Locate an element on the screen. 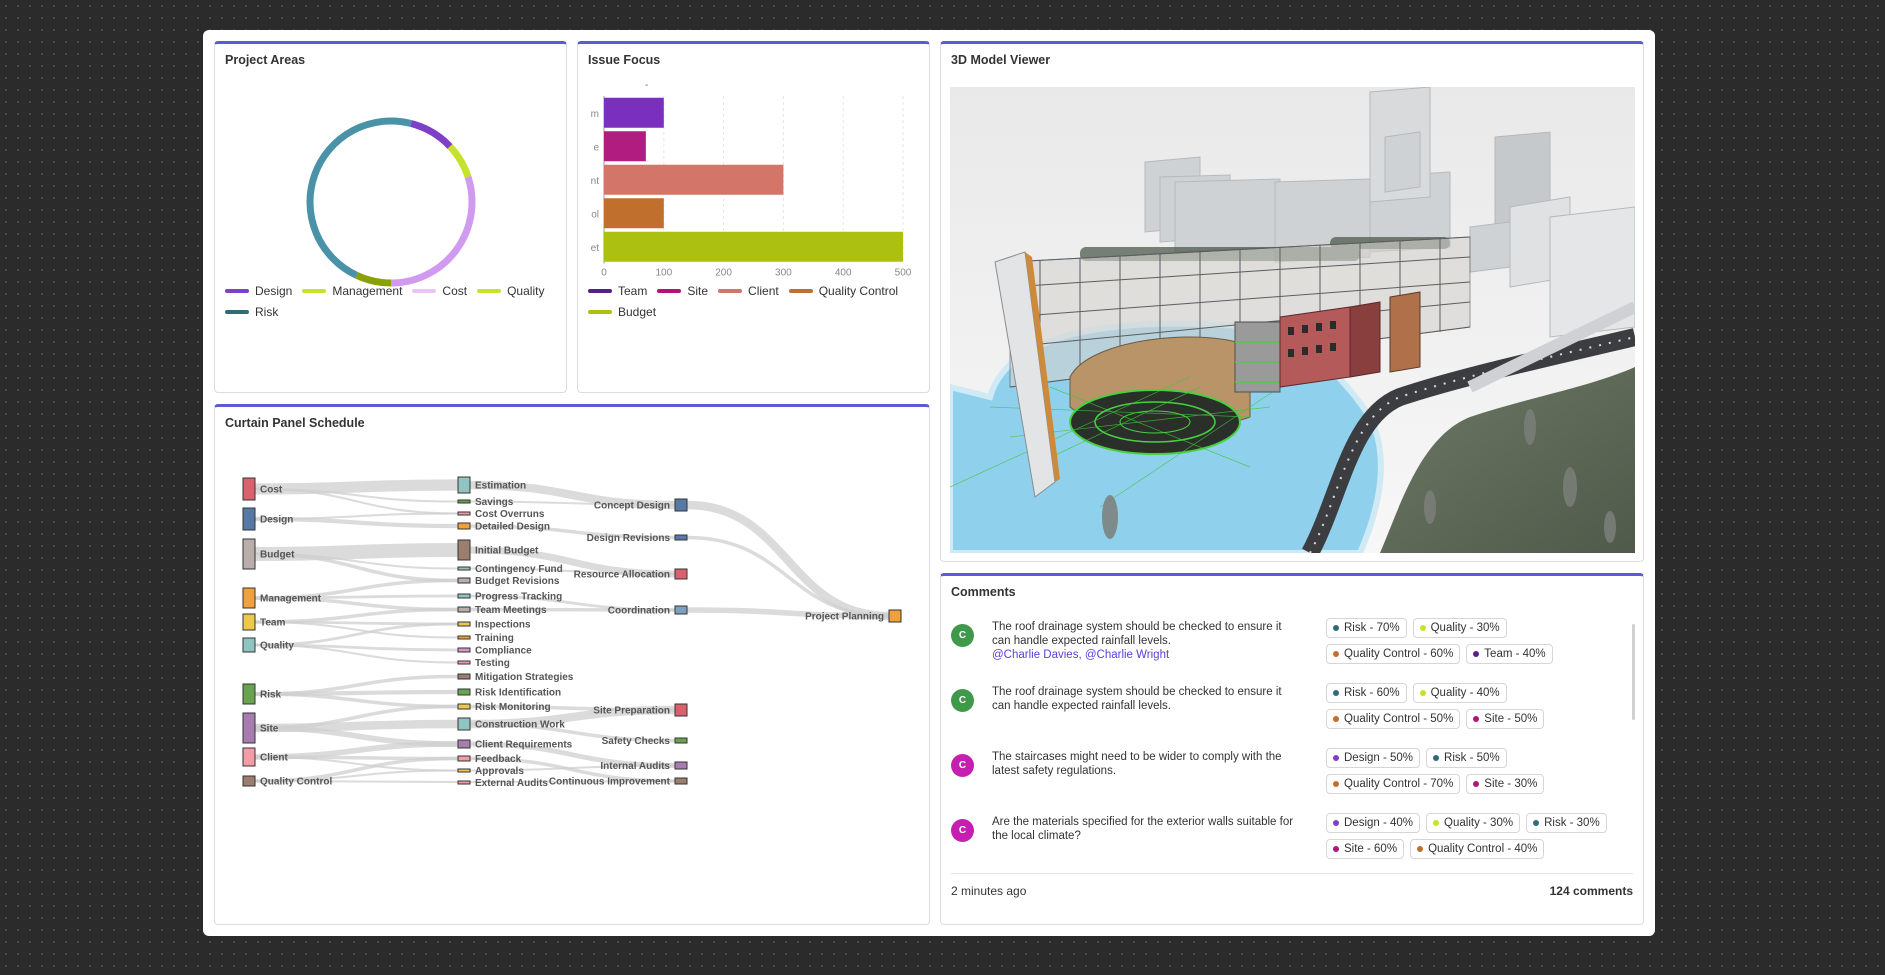 This screenshot has width=1885, height=975. sankey-node: Approvals is located at coordinates (490, 771).